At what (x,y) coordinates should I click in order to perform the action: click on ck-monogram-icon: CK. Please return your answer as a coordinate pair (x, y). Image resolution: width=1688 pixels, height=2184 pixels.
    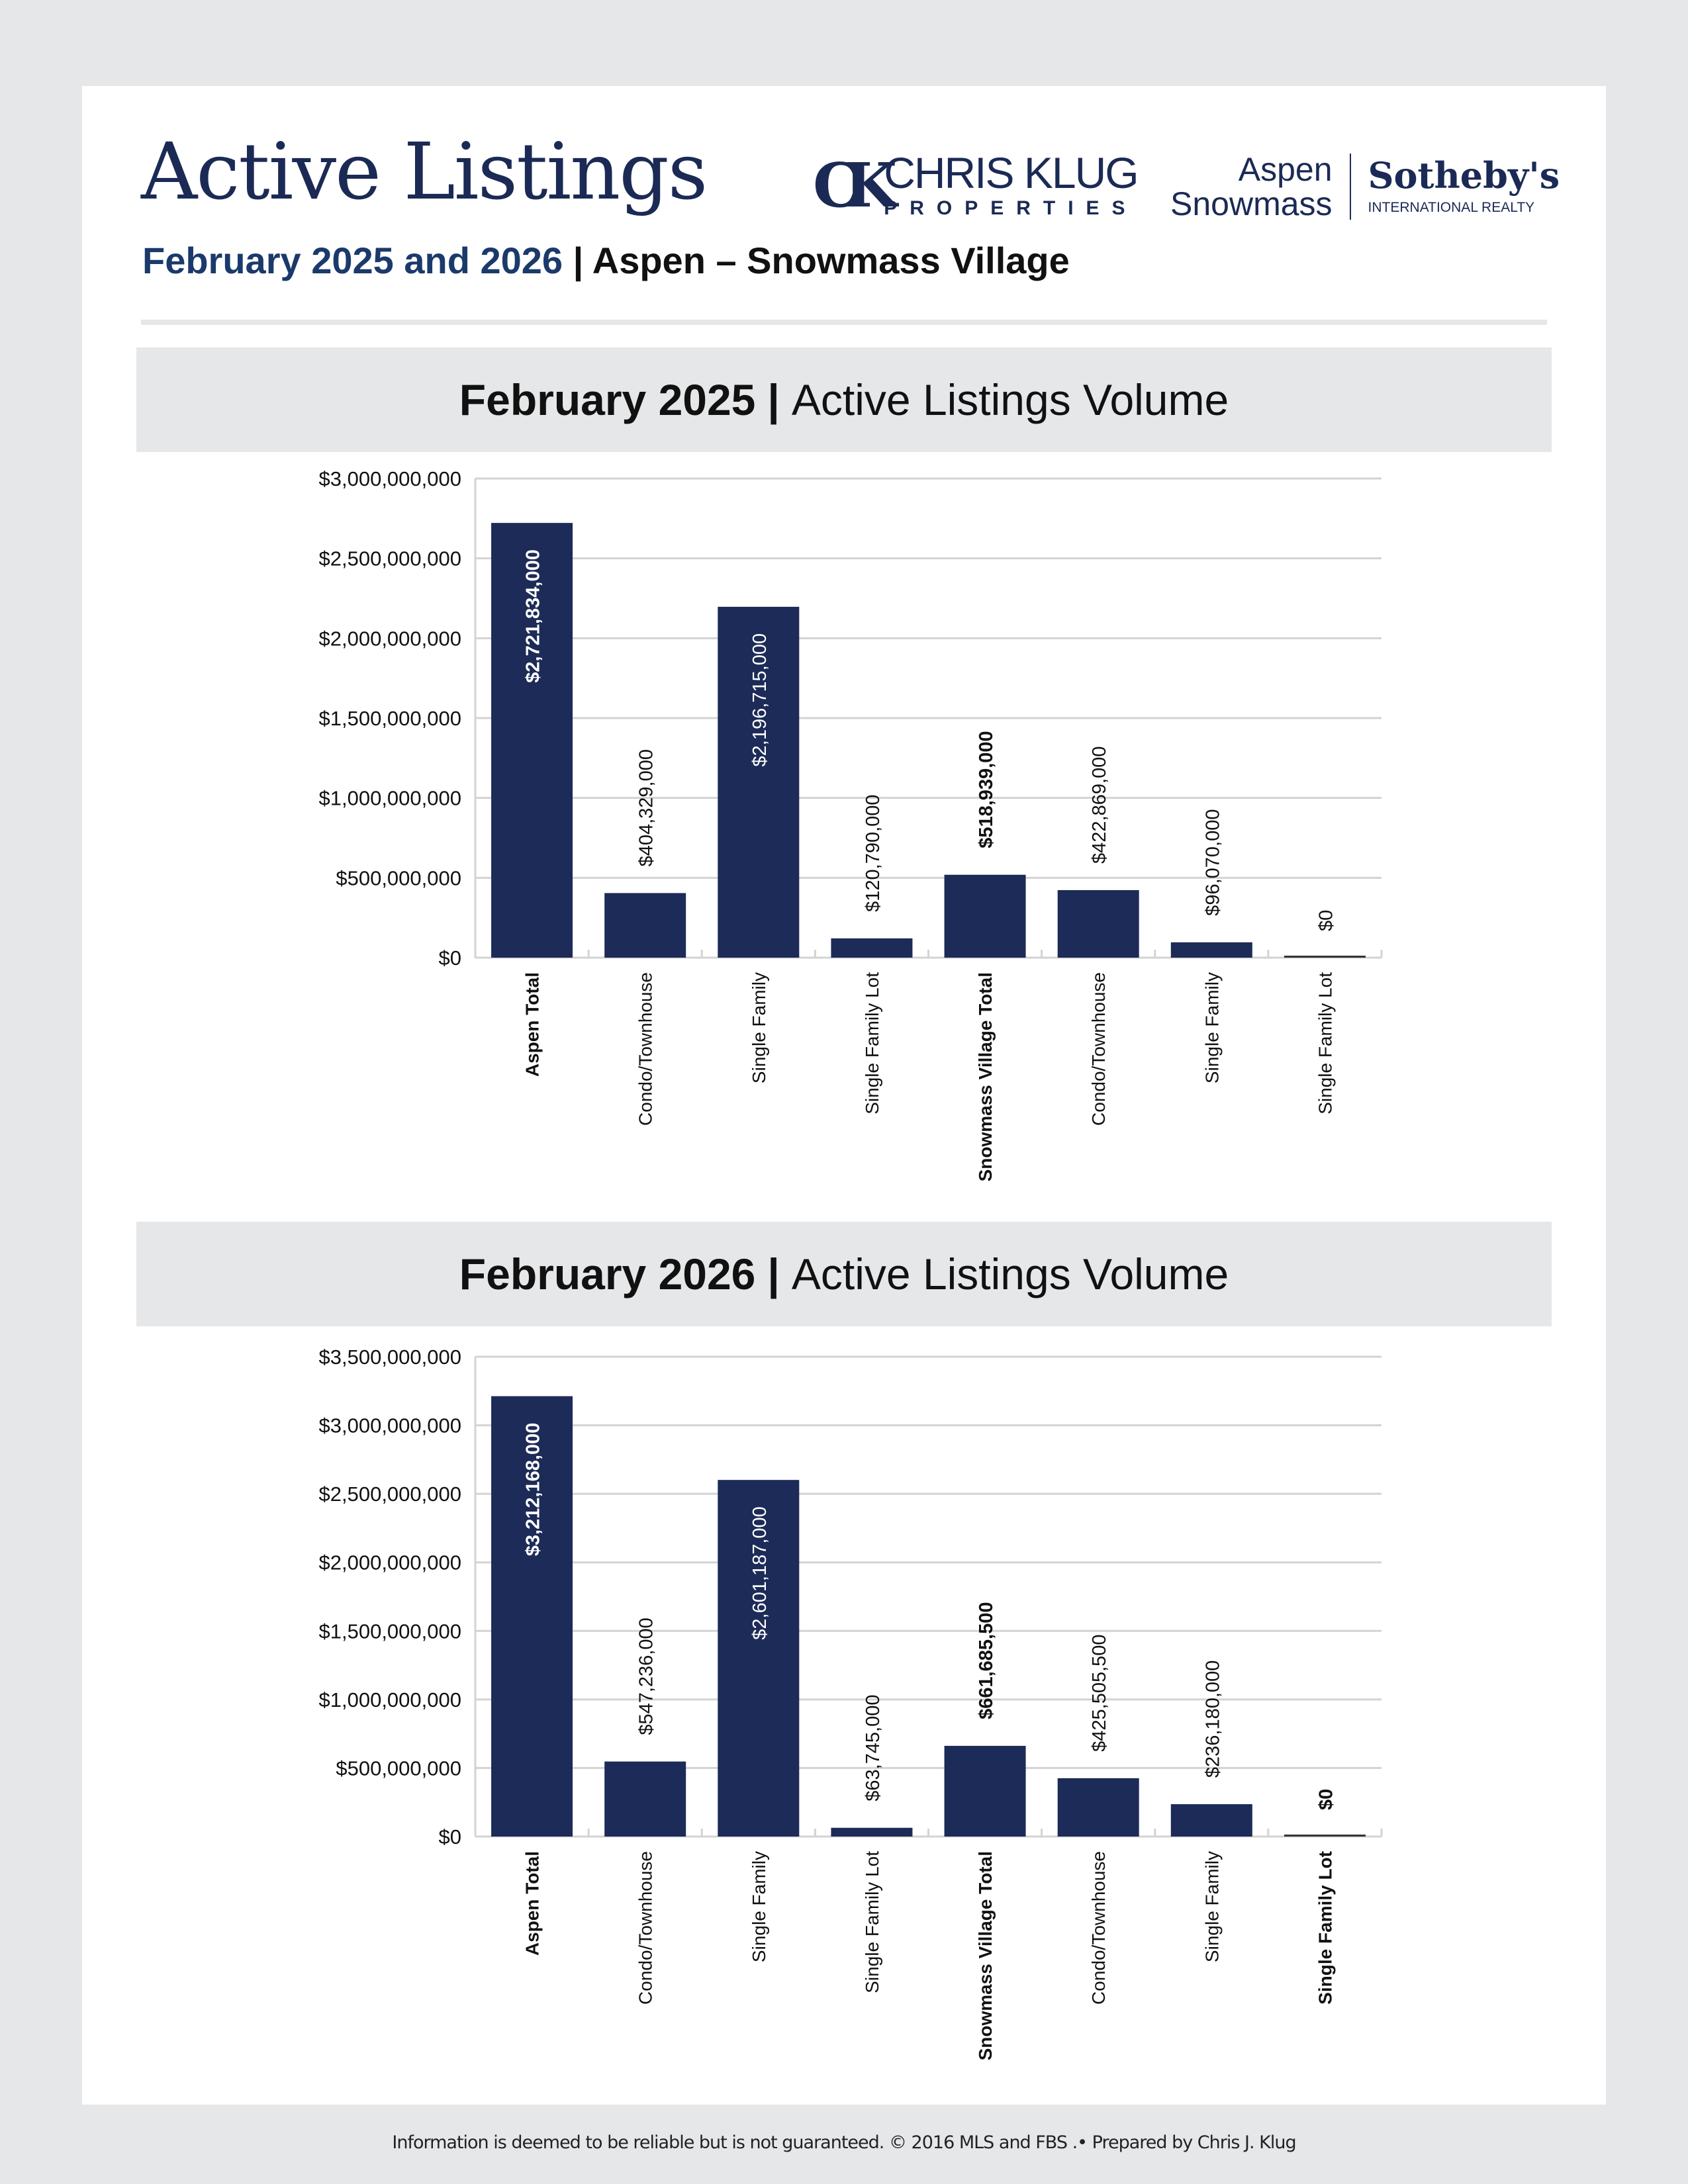
    Looking at the image, I should click on (855, 186).